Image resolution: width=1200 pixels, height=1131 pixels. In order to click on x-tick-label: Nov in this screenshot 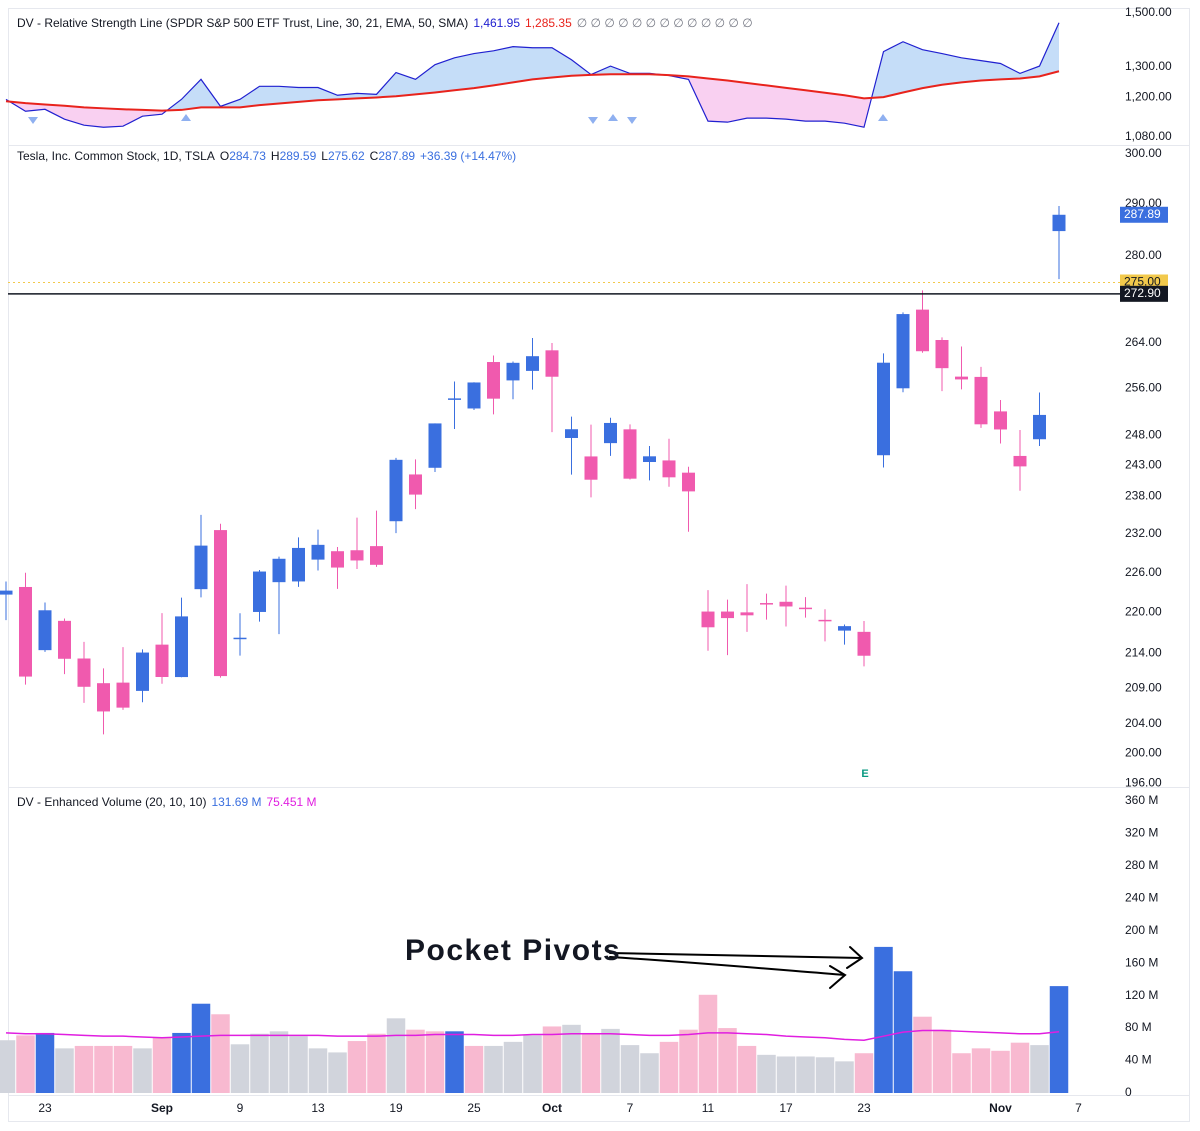, I will do `click(1000, 1108)`.